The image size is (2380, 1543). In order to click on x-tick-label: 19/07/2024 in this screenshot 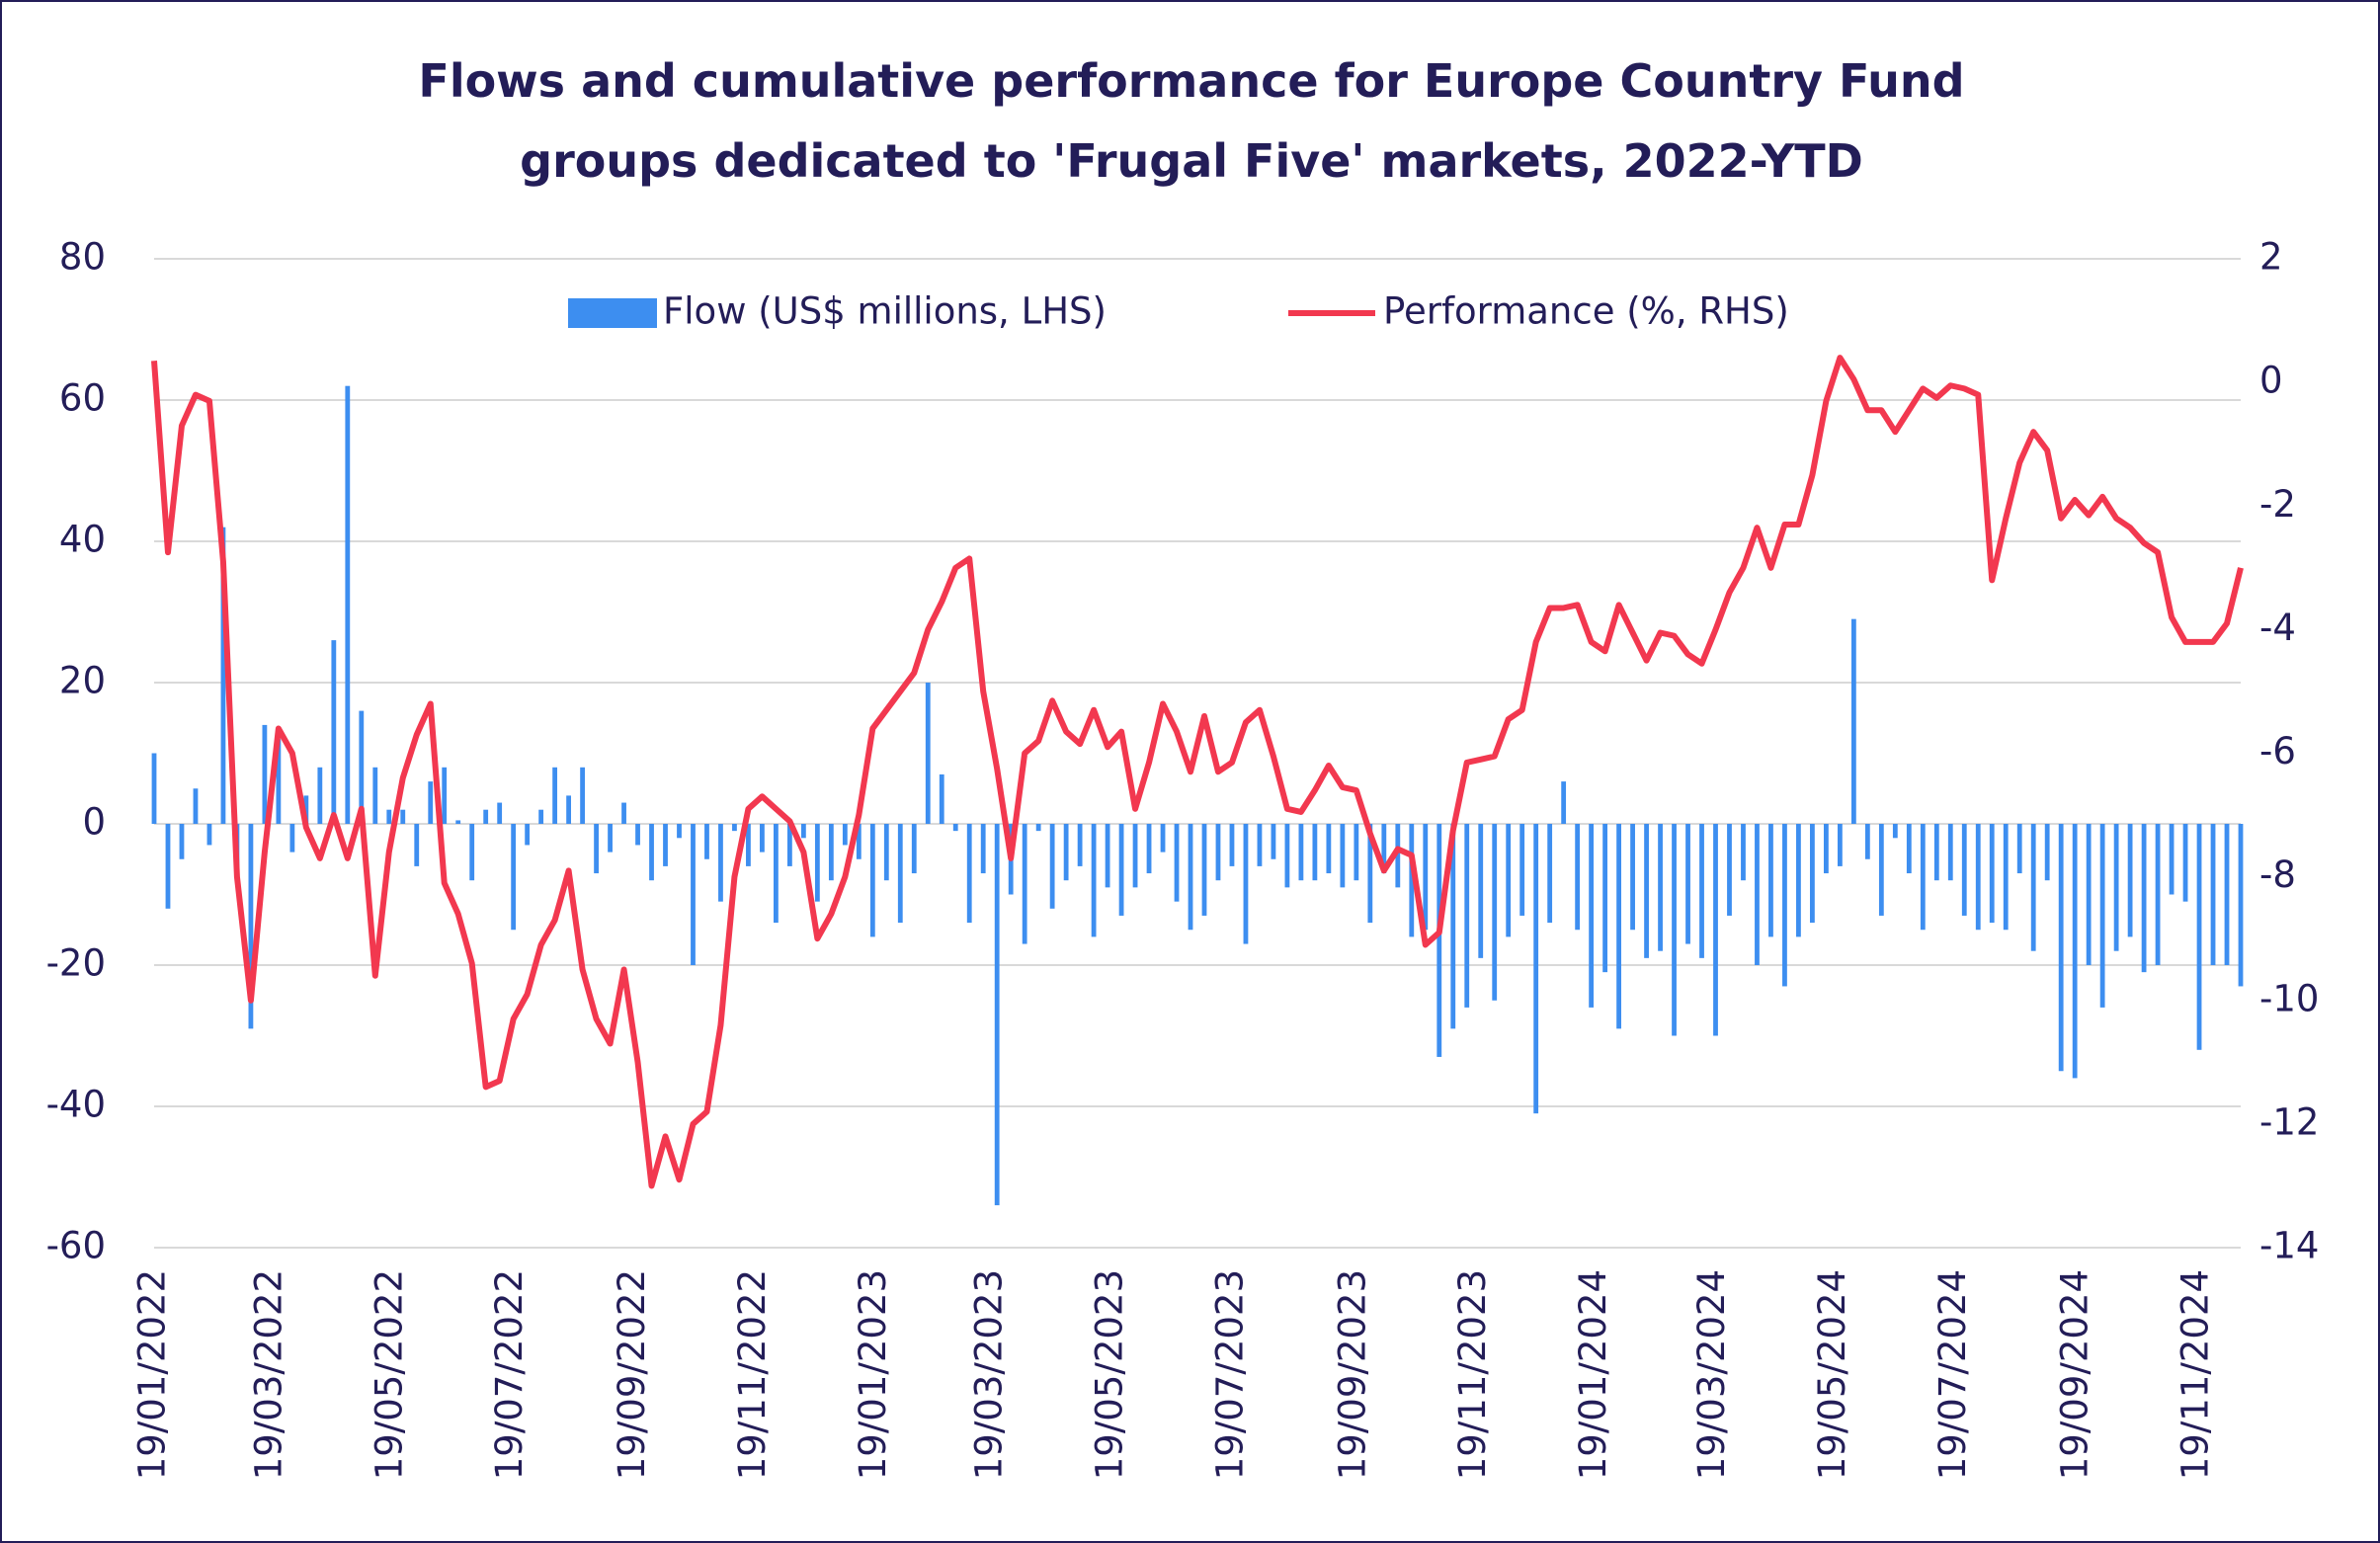, I will do `click(1952, 1374)`.